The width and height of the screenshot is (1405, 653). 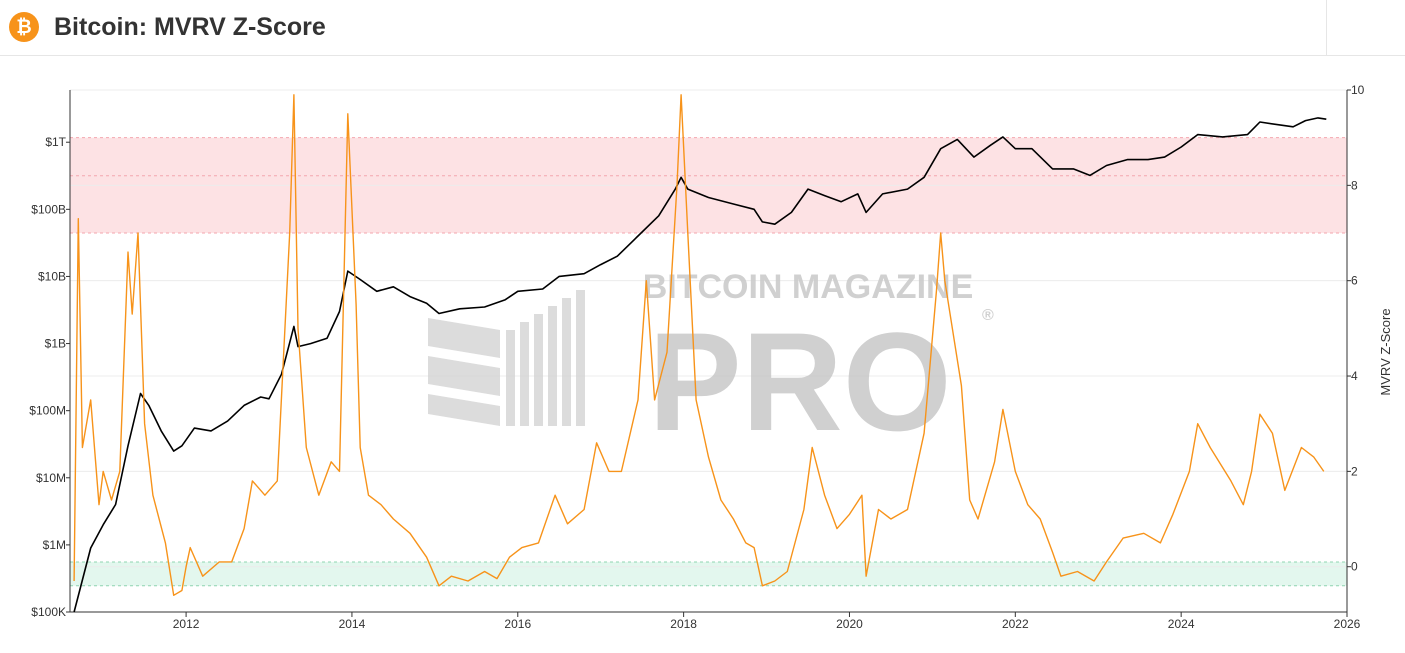 What do you see at coordinates (849, 624) in the screenshot?
I see `x-tick-label: 2020` at bounding box center [849, 624].